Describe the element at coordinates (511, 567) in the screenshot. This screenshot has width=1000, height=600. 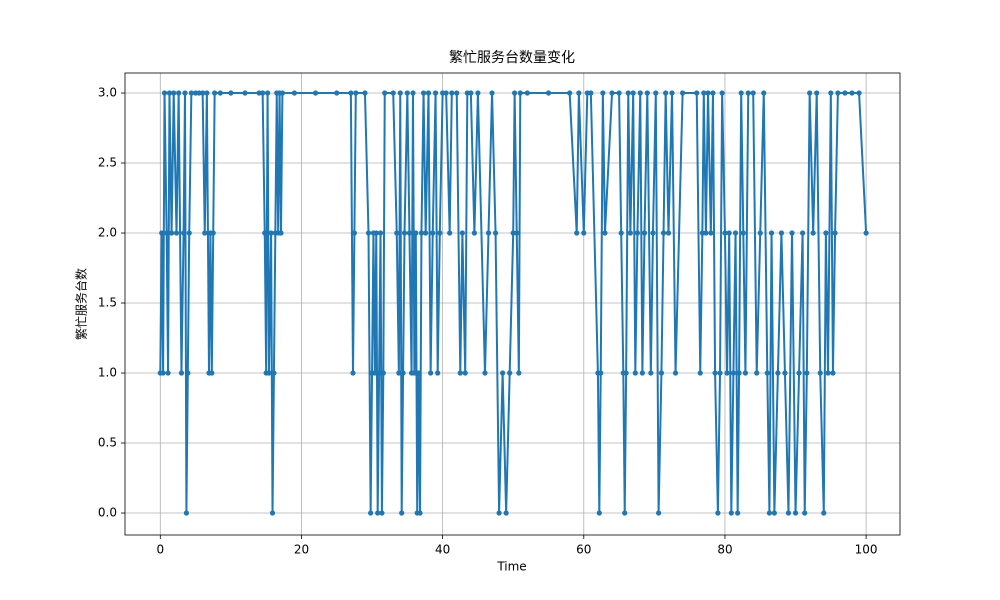
I see `x-axis-label: Time` at that location.